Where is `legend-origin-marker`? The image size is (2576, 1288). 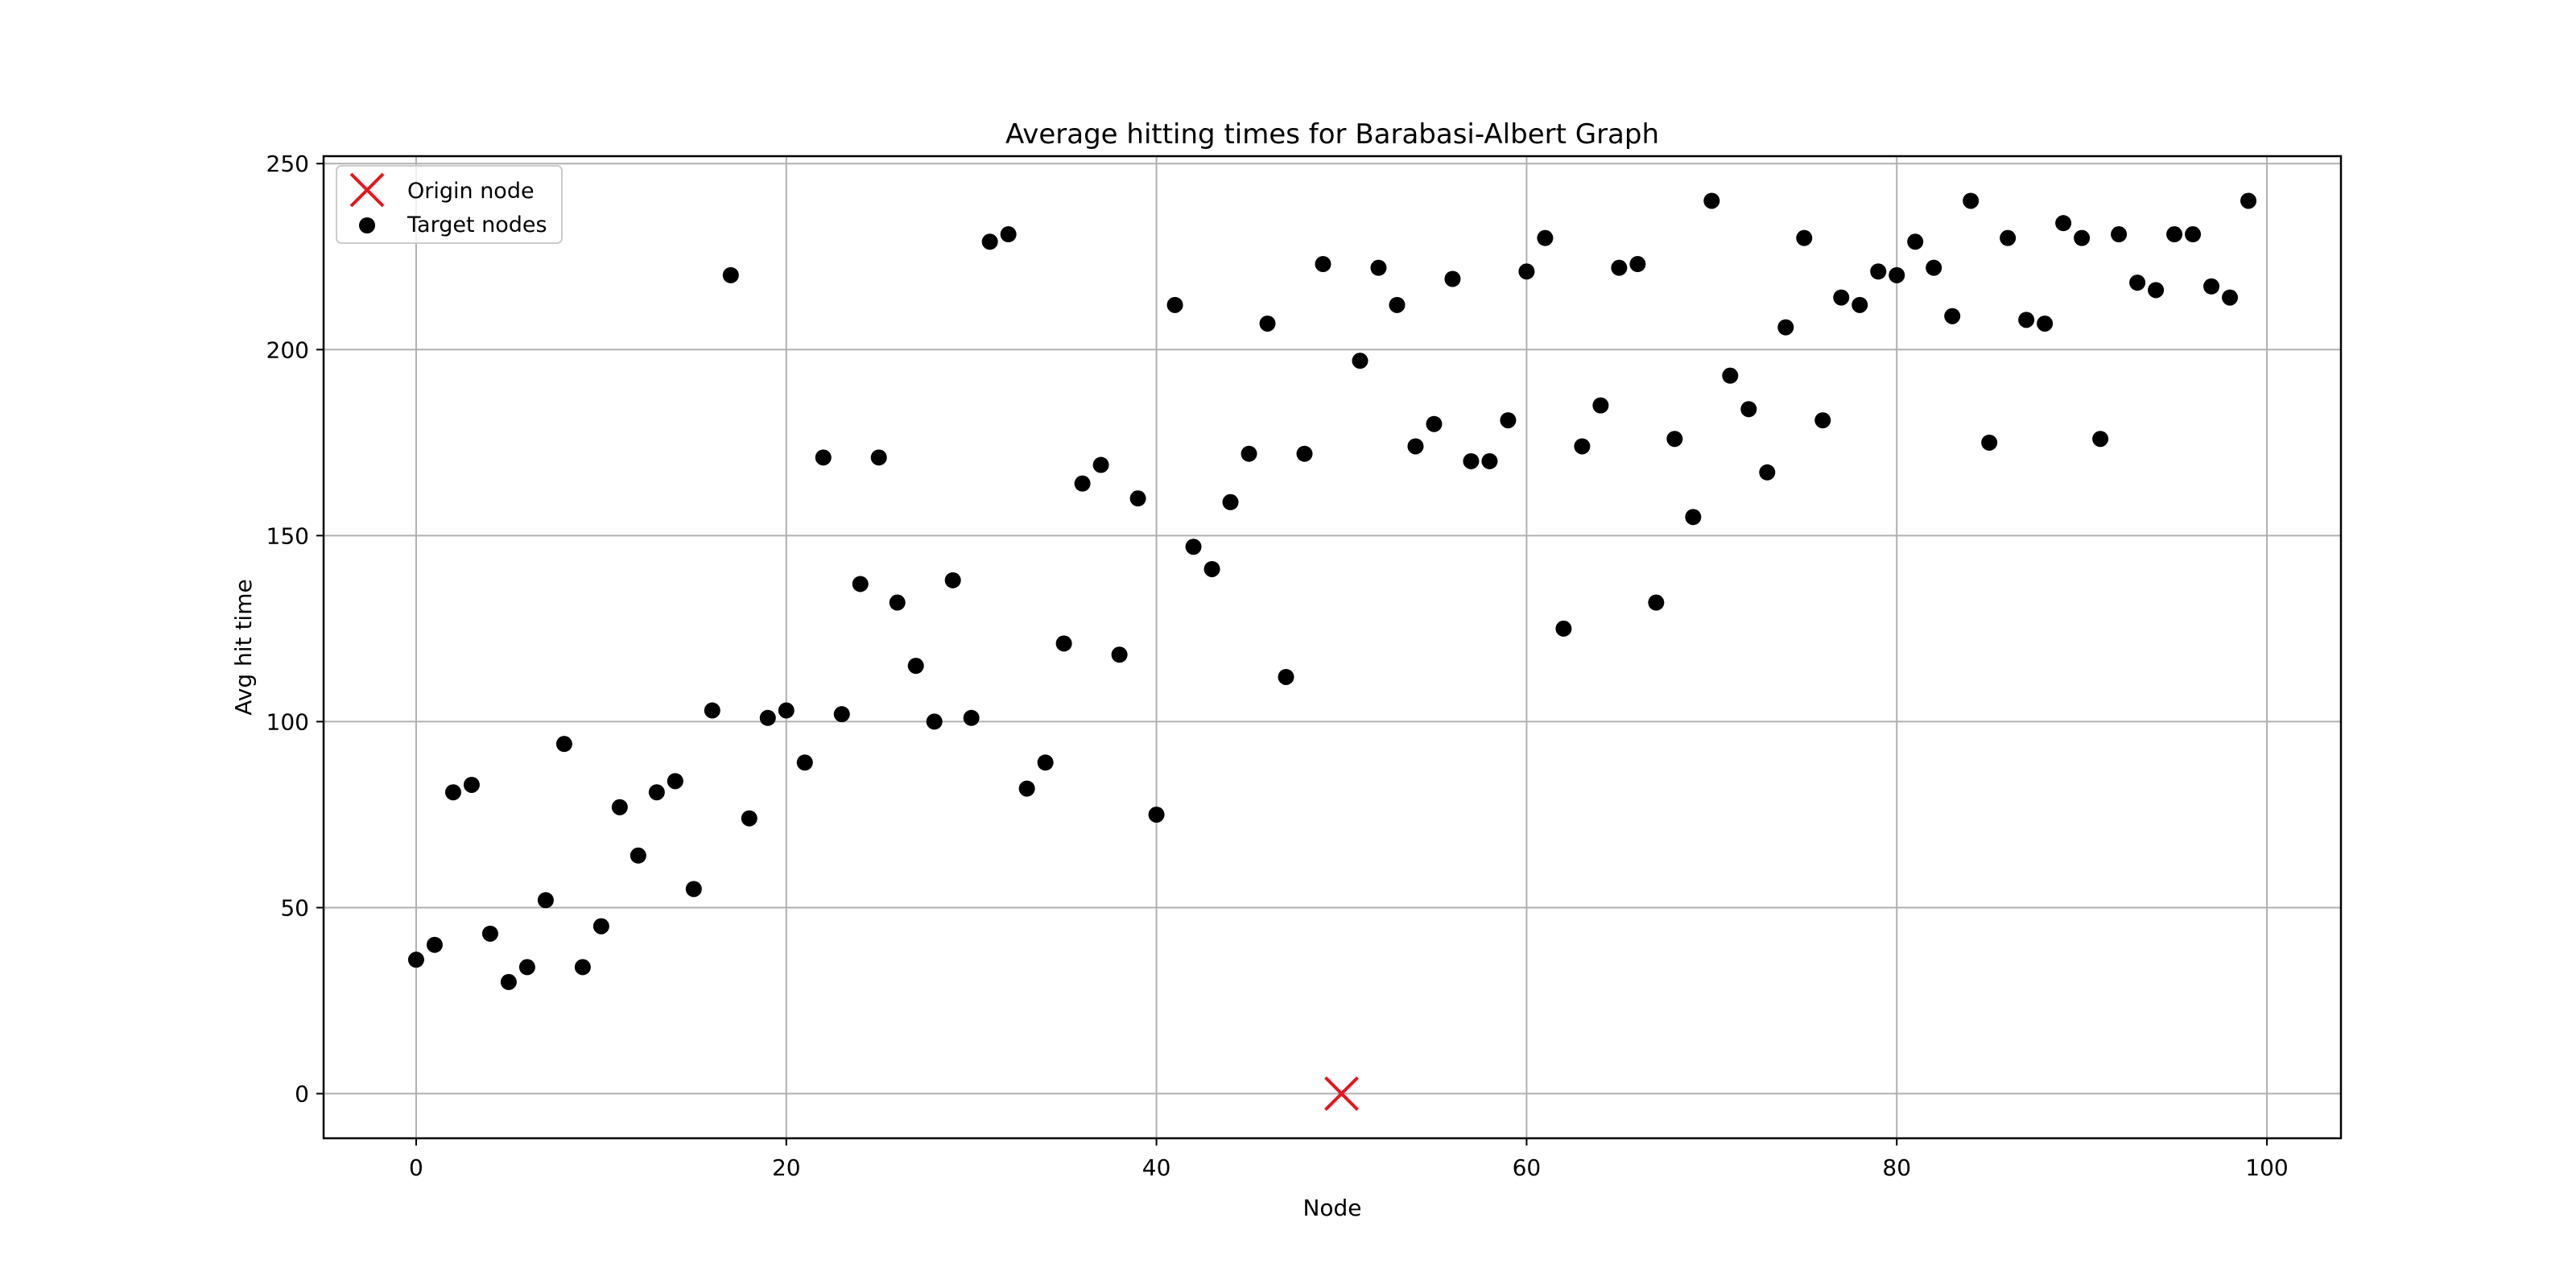 legend-origin-marker is located at coordinates (367, 190).